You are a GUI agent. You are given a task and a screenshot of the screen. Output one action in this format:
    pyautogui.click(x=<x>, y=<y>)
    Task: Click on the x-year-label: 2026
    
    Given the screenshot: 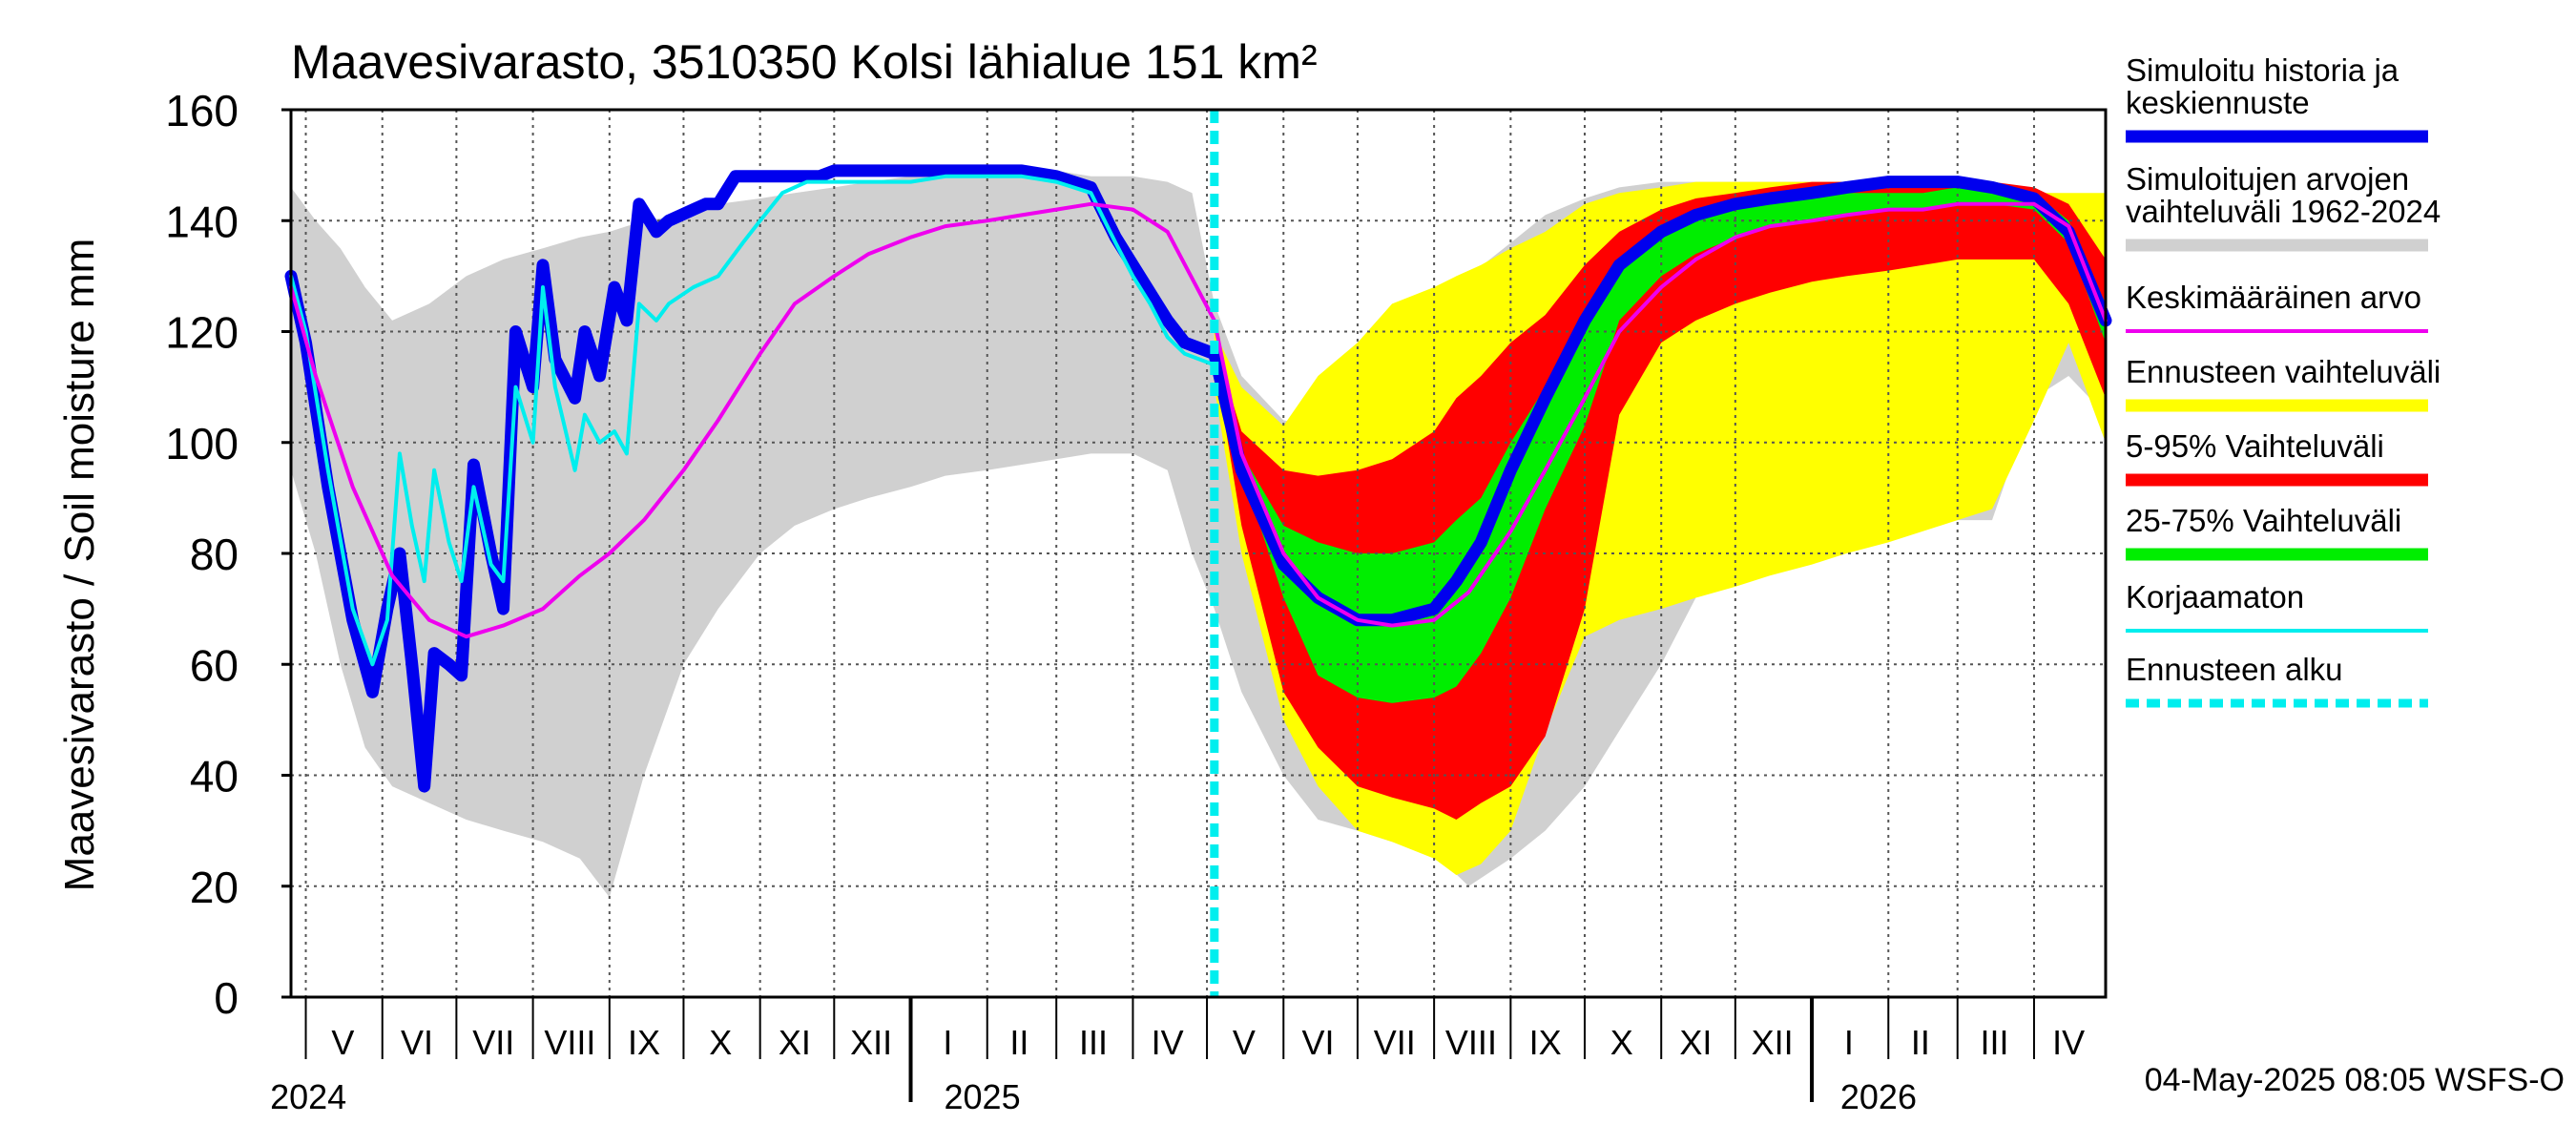 What is the action you would take?
    pyautogui.click(x=1878, y=1096)
    